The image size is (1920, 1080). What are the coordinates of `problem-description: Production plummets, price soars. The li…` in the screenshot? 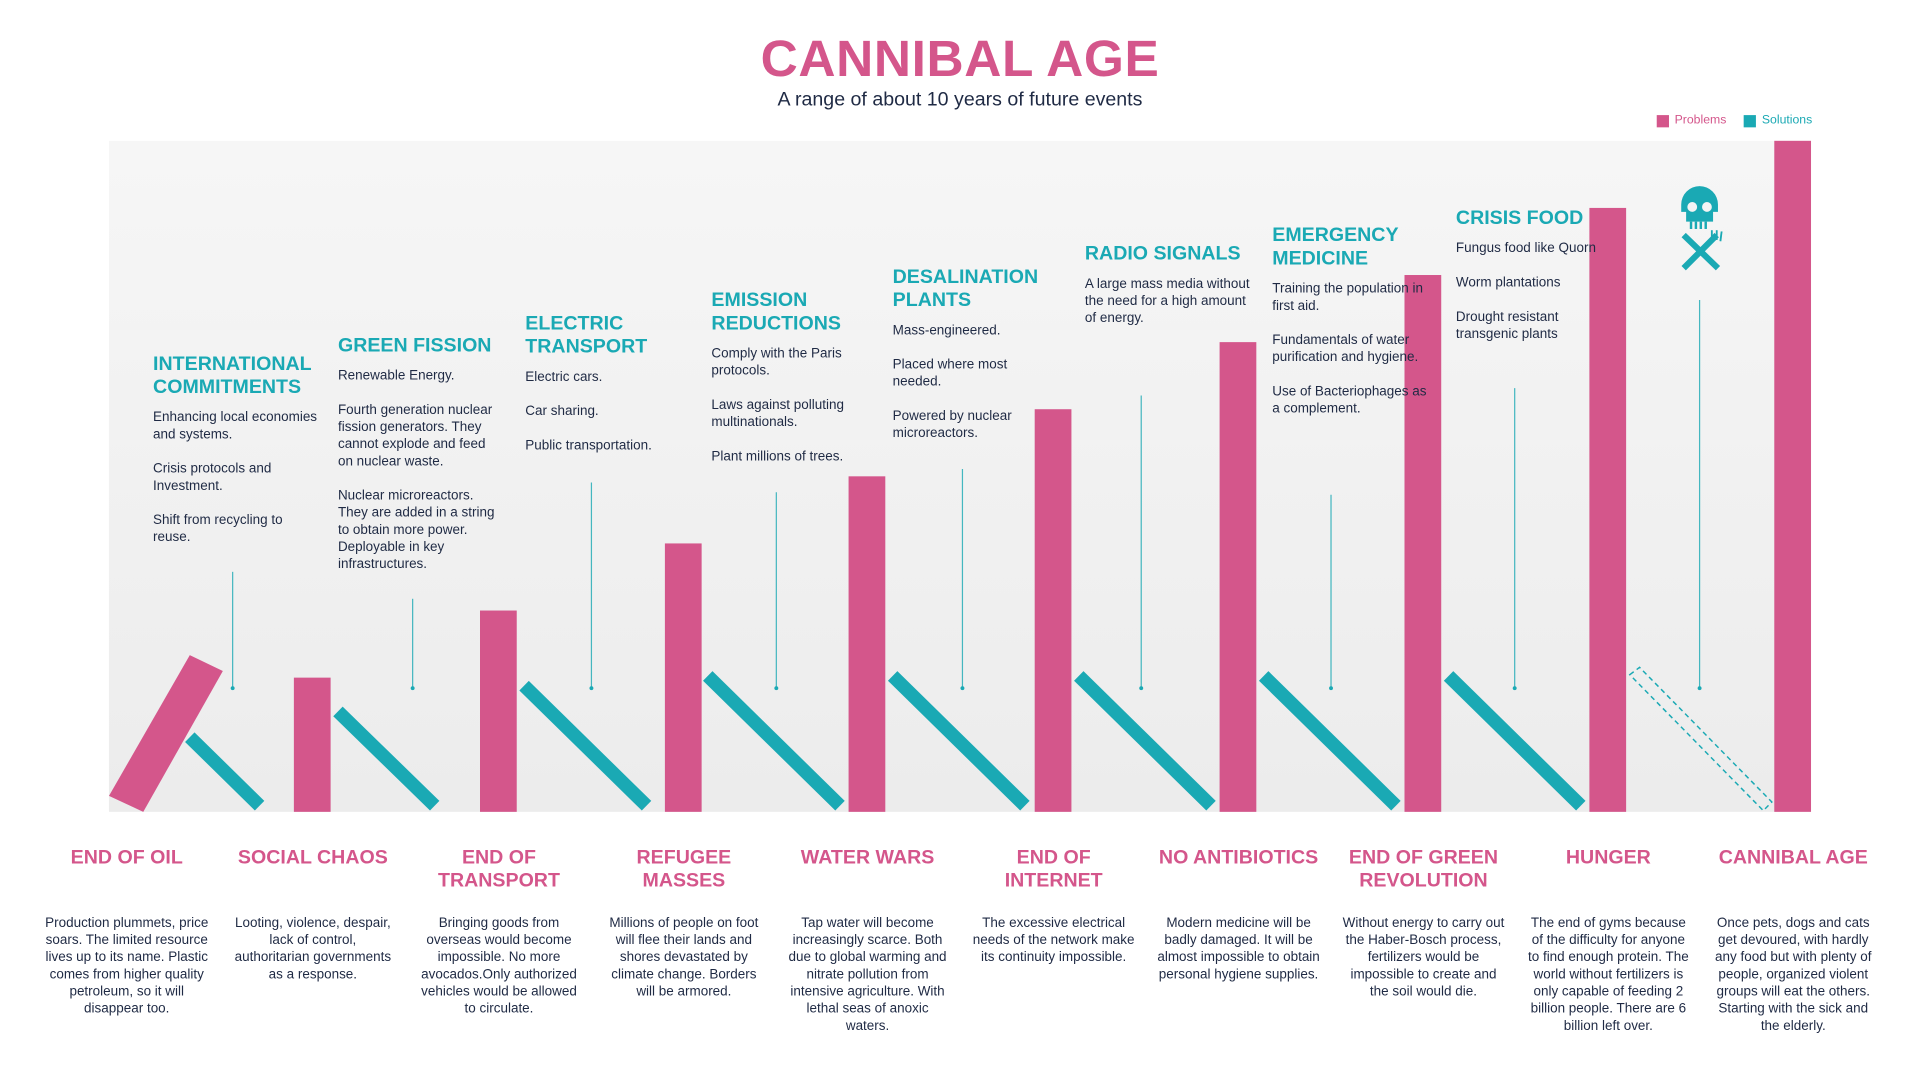 It's located at (127, 966).